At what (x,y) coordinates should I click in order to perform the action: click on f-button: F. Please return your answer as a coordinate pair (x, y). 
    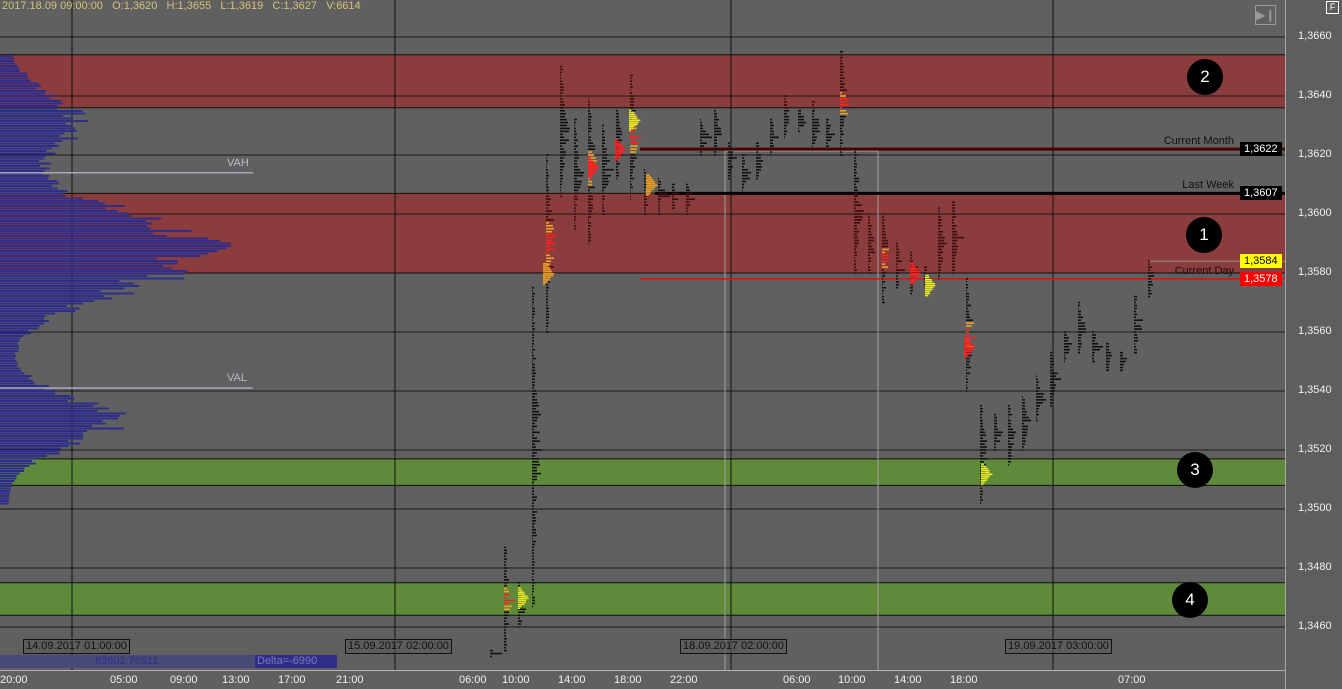
    Looking at the image, I should click on (1332, 7).